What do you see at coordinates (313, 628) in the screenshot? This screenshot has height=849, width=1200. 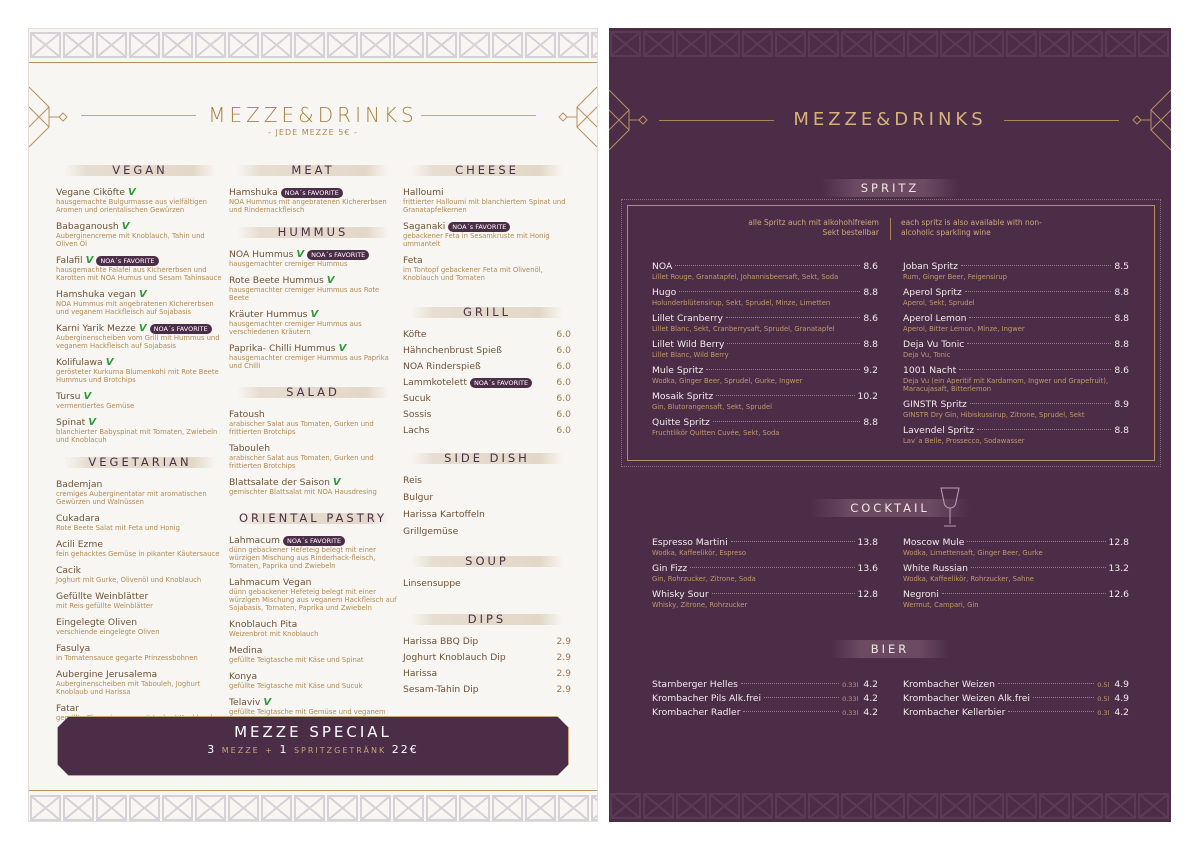 I see `menu-item: Knoblauch Pita Weizenbrot mit Knoblauch` at bounding box center [313, 628].